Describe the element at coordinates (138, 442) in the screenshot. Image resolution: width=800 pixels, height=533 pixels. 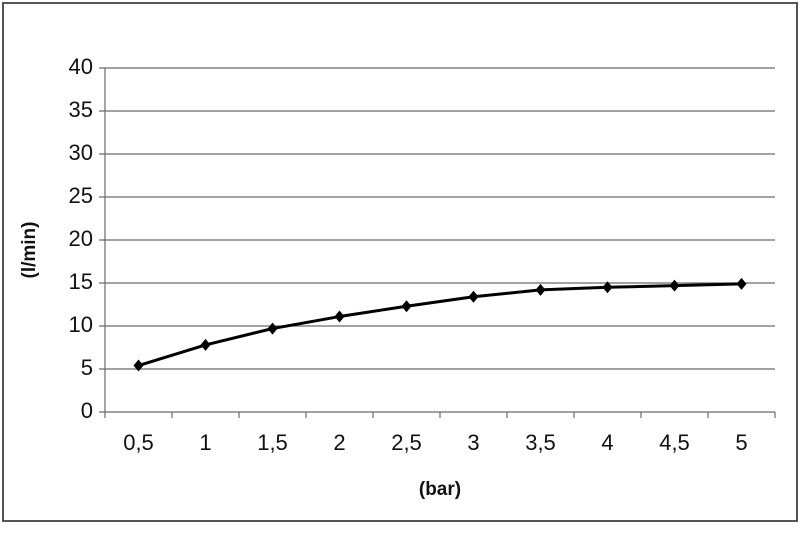
I see `x-tick-label: 0,5` at that location.